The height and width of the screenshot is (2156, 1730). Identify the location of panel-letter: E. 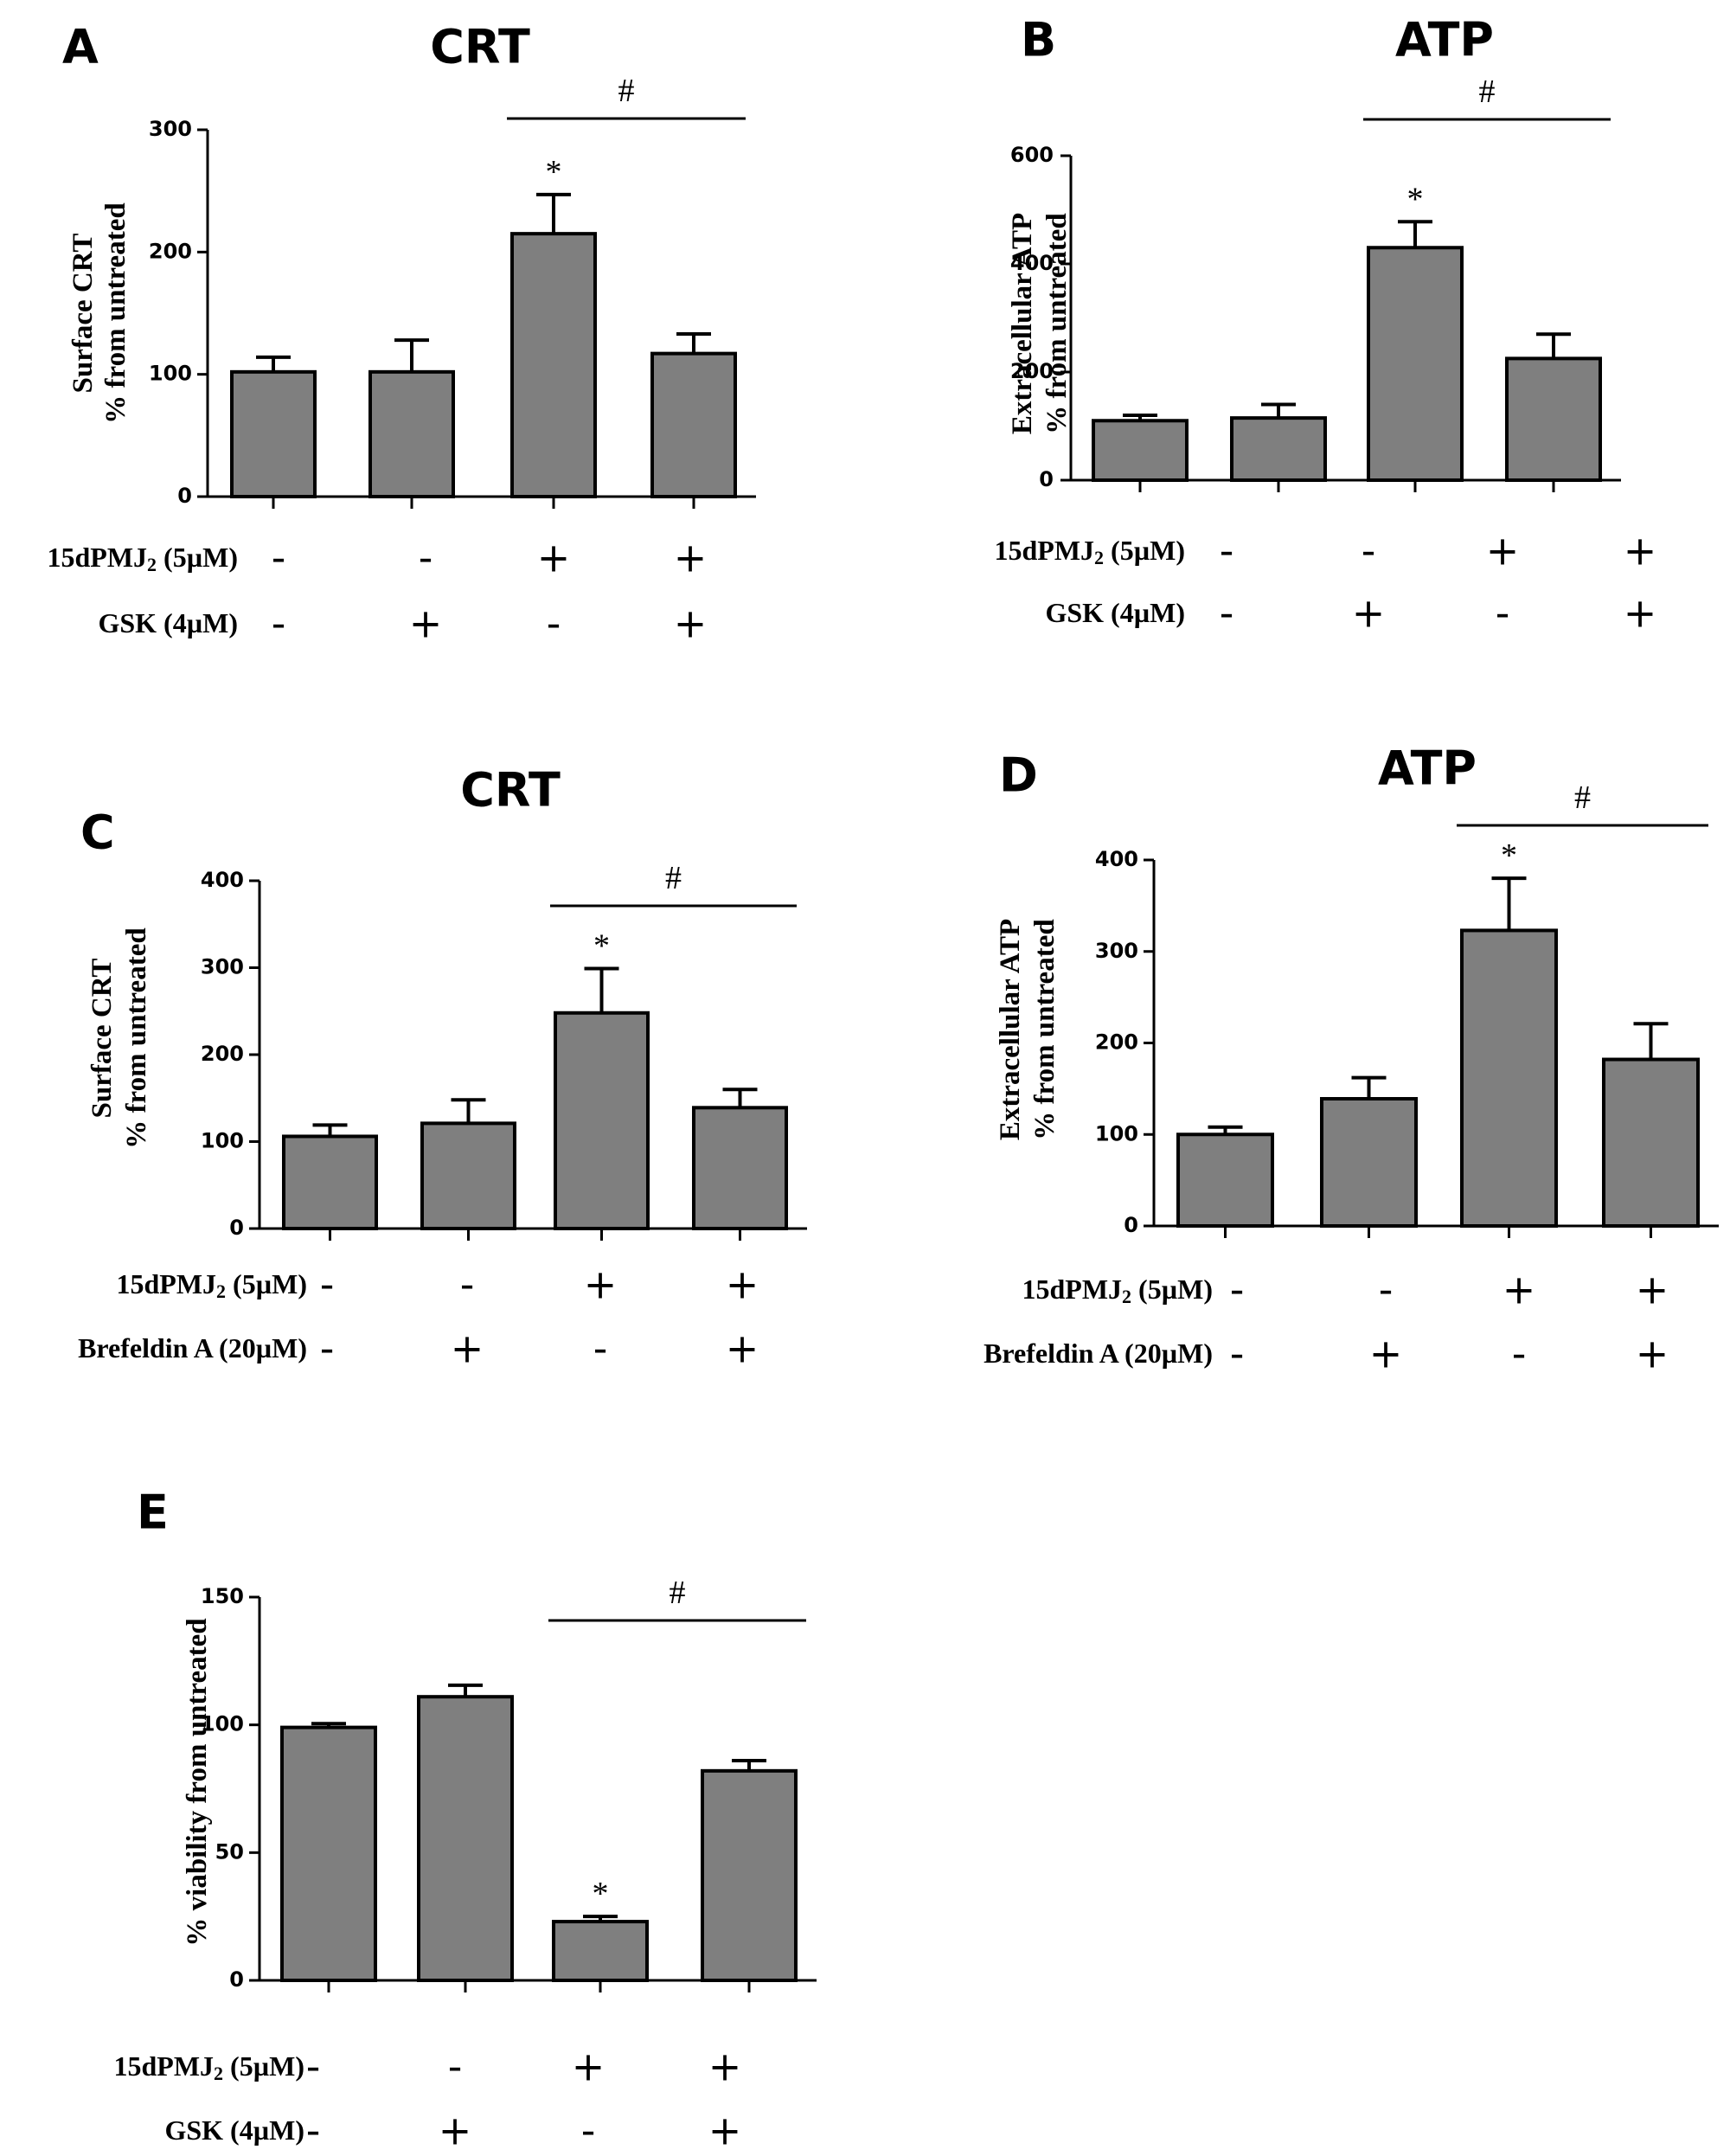
(153, 1512).